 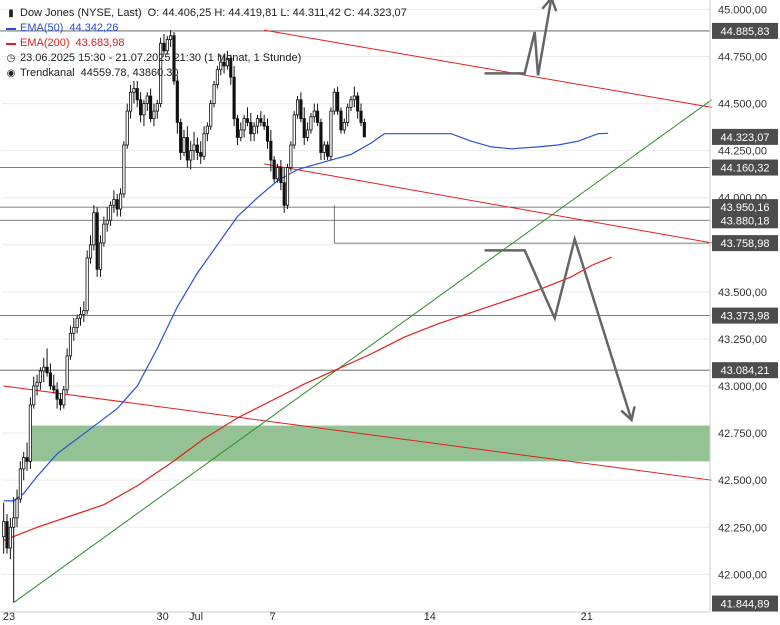 What do you see at coordinates (745, 221) in the screenshot?
I see `level-label-text: 43.880,18` at bounding box center [745, 221].